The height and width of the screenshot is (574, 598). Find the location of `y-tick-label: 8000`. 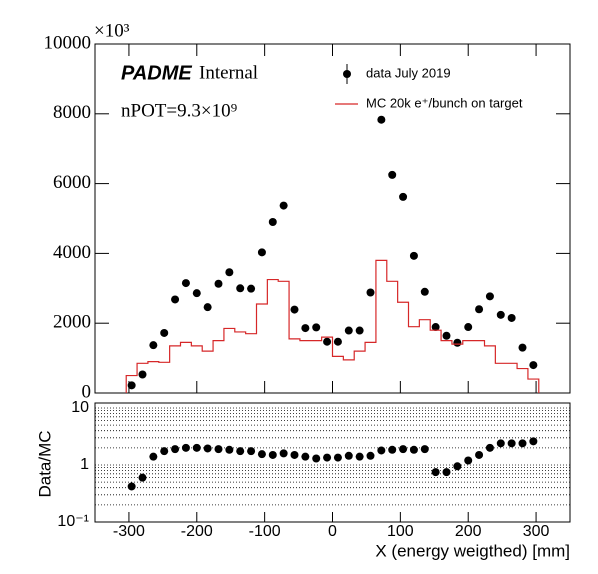

y-tick-label: 8000 is located at coordinates (72, 112).